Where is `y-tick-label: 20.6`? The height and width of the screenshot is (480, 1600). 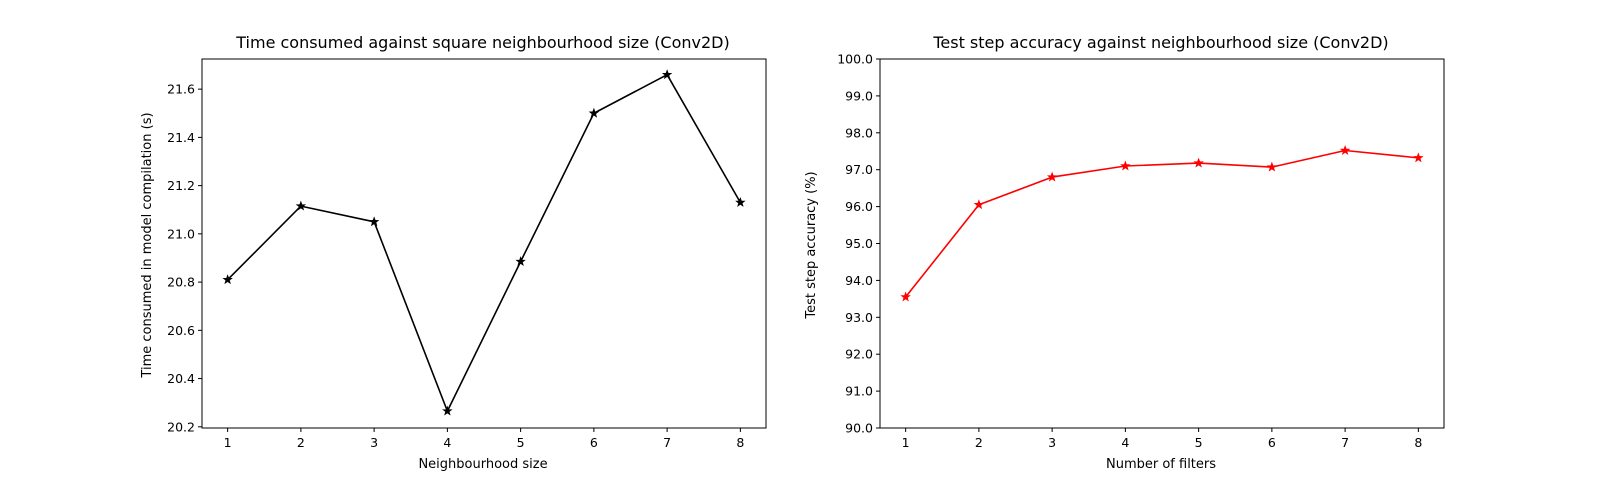
y-tick-label: 20.6 is located at coordinates (181, 330).